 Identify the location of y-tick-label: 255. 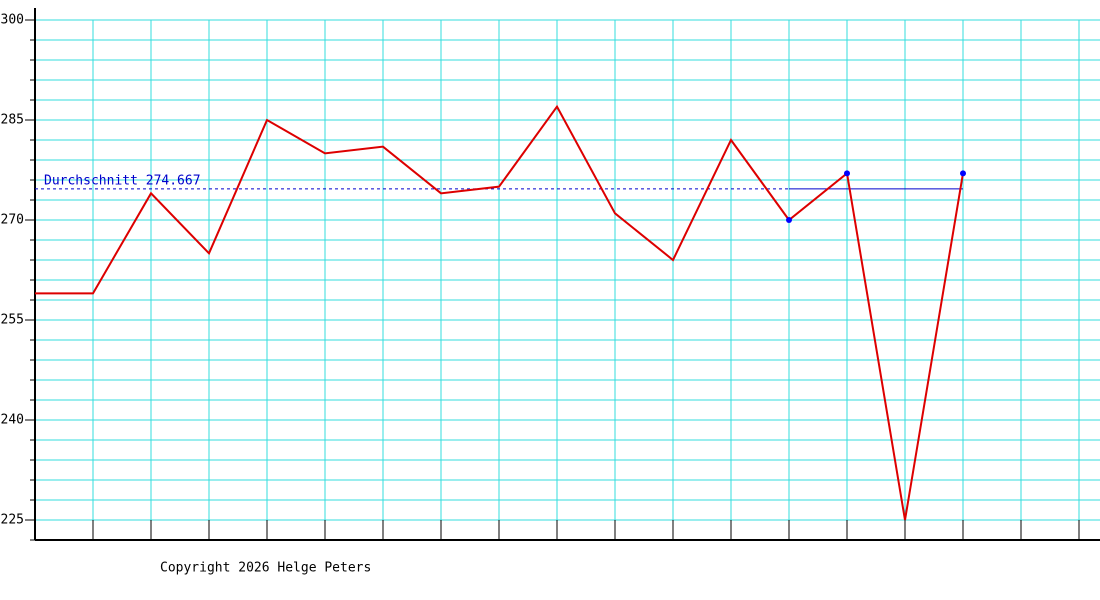
(12, 320).